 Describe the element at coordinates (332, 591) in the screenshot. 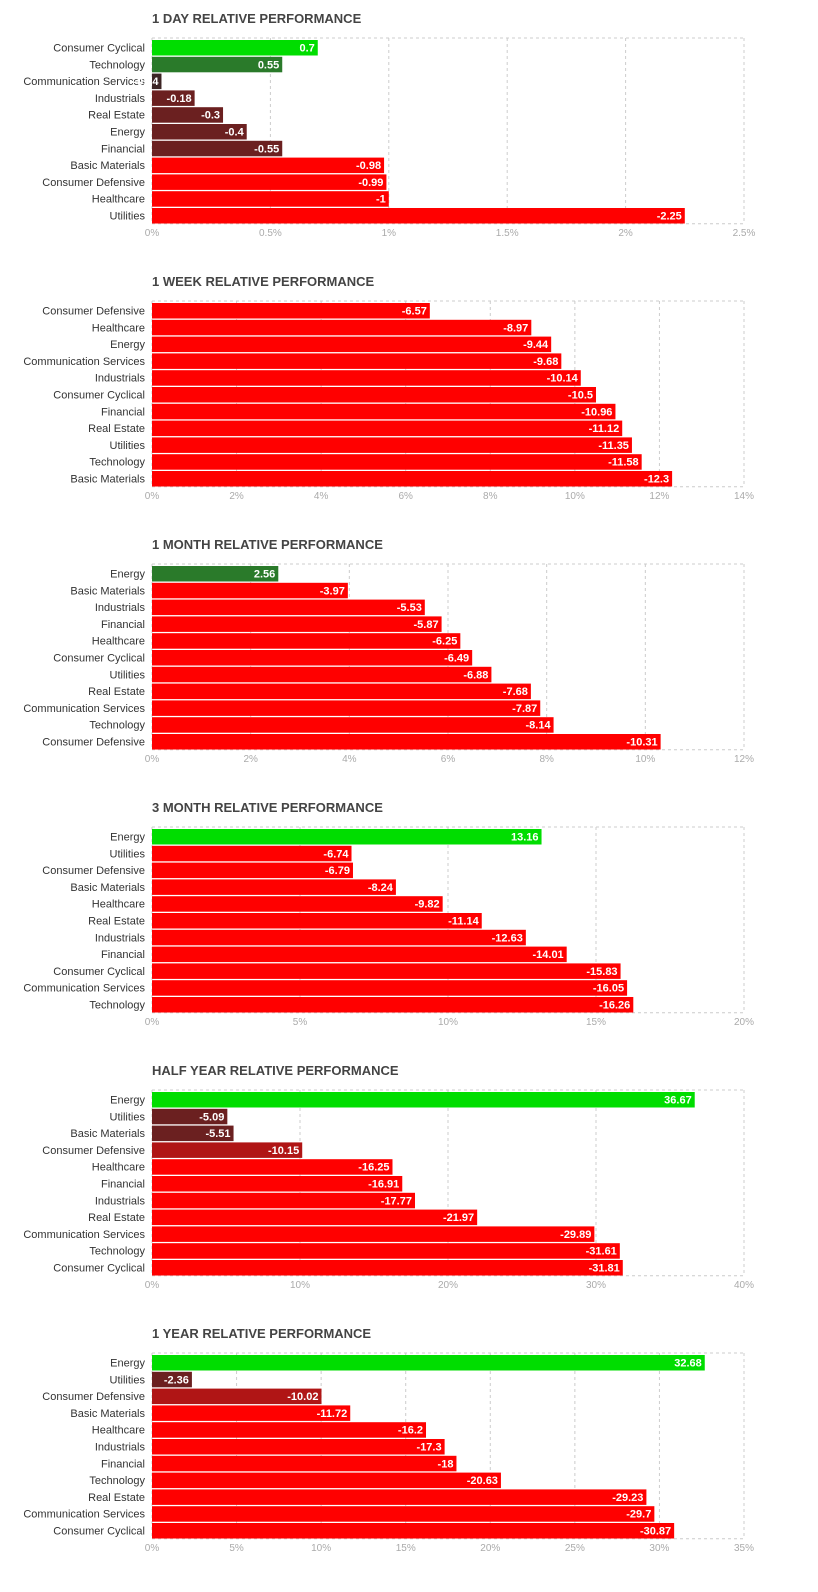

I see `bar-value-label: -3.97` at that location.